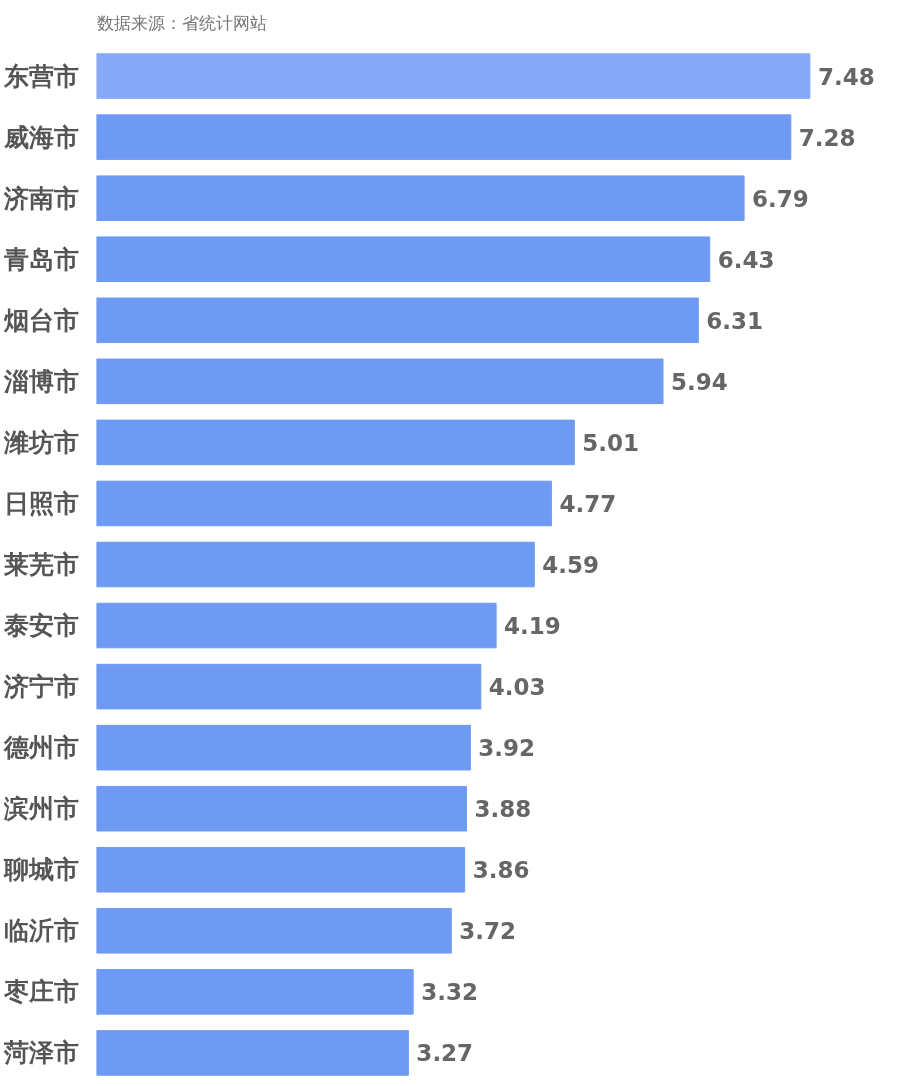 The image size is (900, 1086). I want to click on y-tick-label: 青岛市, so click(40, 259).